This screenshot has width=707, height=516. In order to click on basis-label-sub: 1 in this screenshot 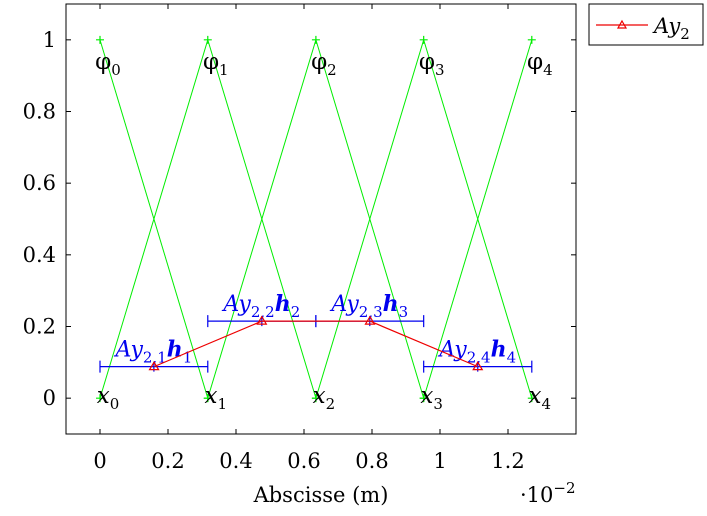, I will do `click(224, 70)`.